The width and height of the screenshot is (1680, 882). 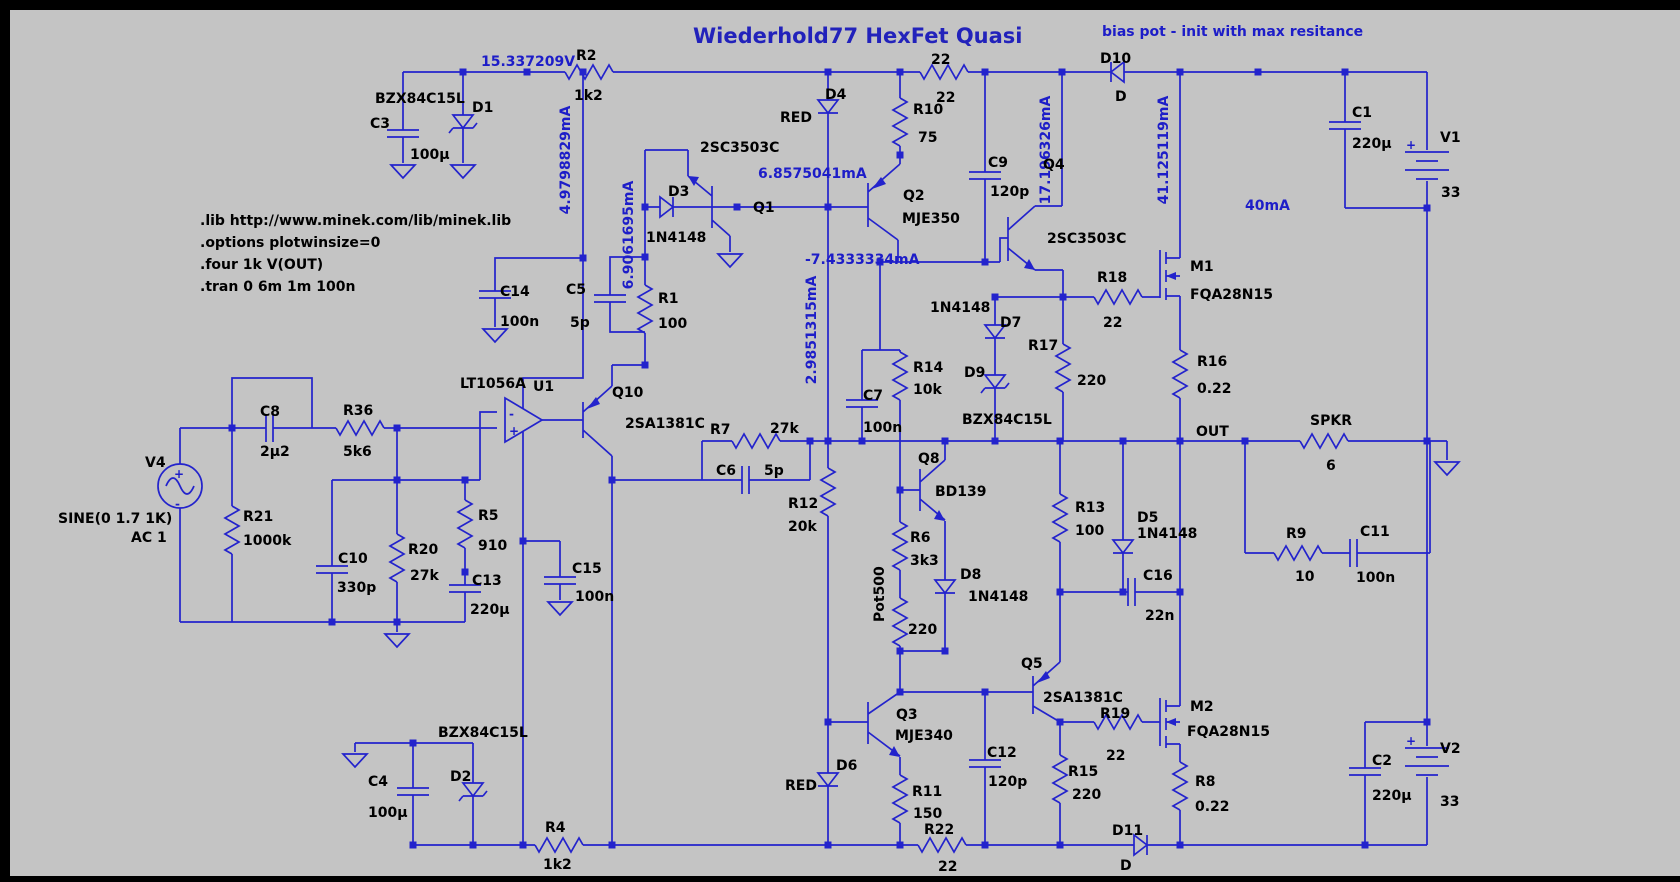 What do you see at coordinates (511, 414) in the screenshot?
I see `opamp-minus-input: -` at bounding box center [511, 414].